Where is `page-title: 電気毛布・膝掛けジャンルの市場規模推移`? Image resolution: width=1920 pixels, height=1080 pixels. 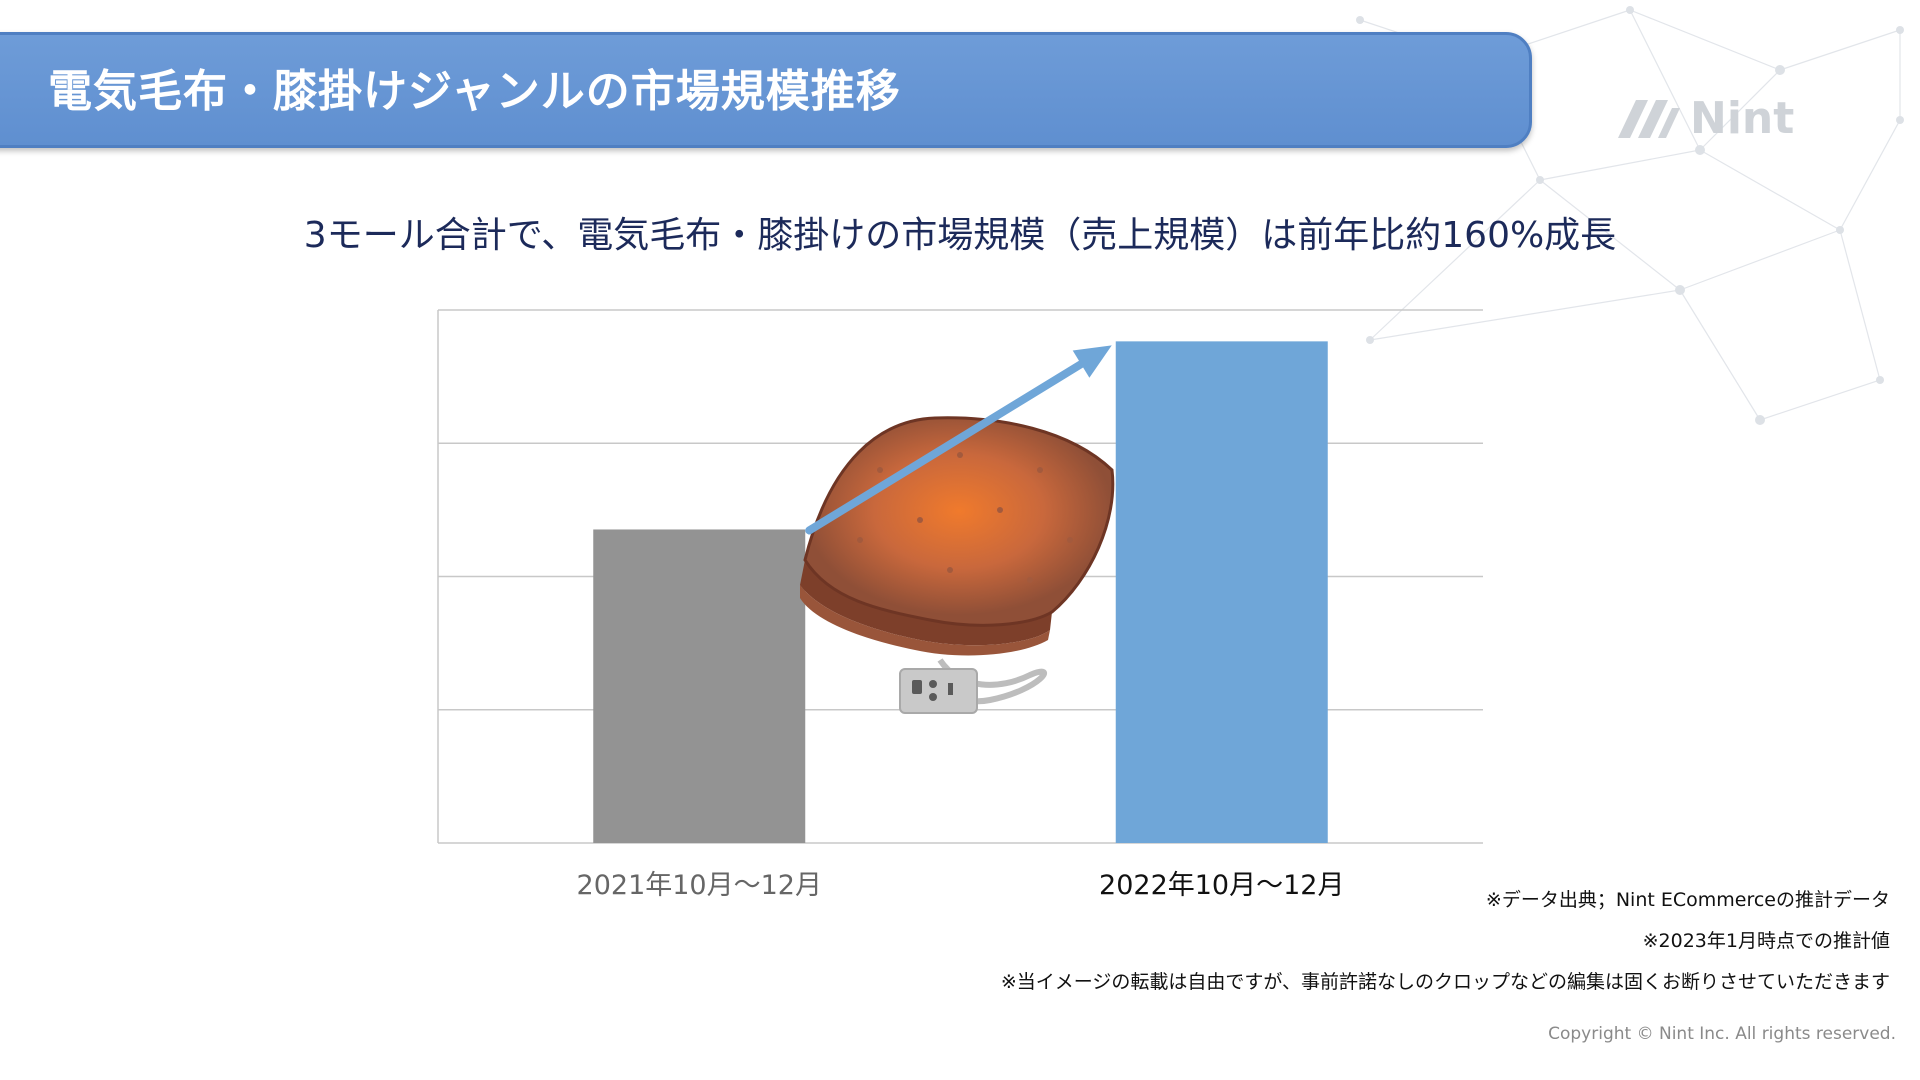
page-title: 電気毛布・膝掛けジャンルの市場規模推移 is located at coordinates (474, 91).